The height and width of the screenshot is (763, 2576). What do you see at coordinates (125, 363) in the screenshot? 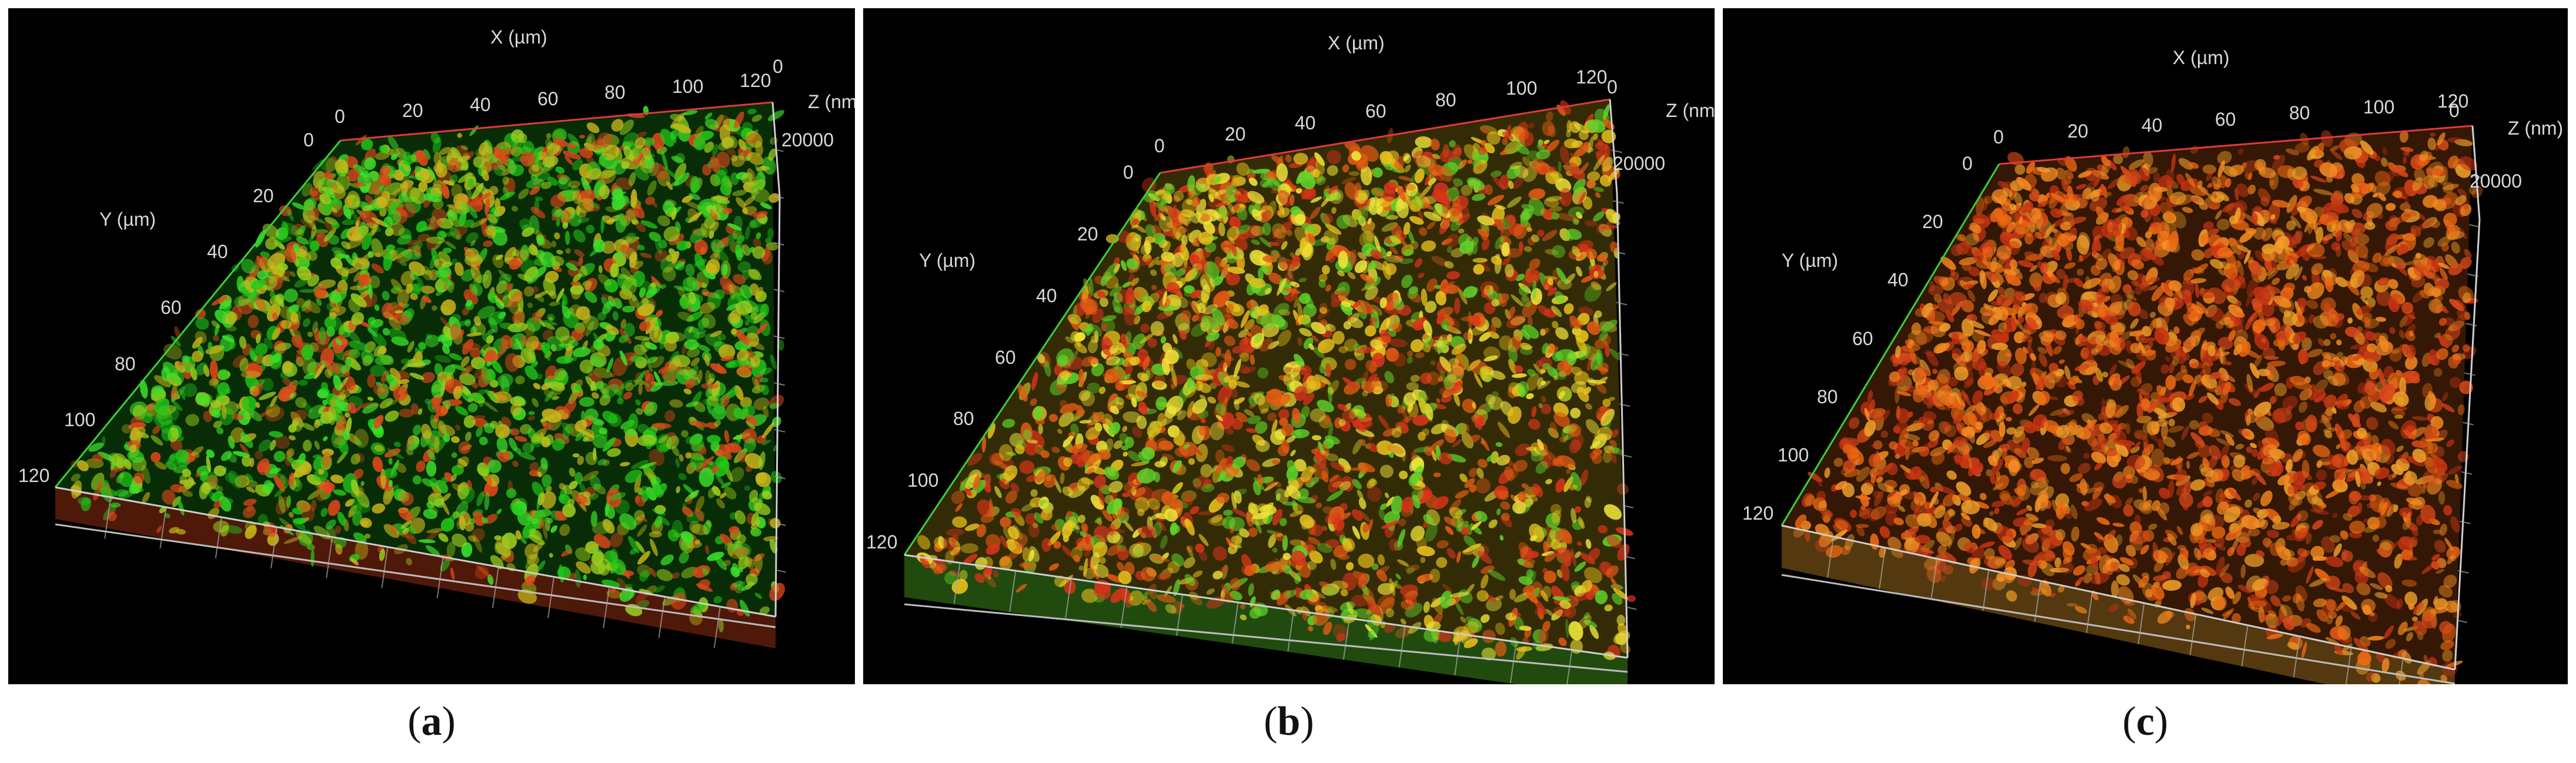
I see `panel-a-y-tick-label: 80` at bounding box center [125, 363].